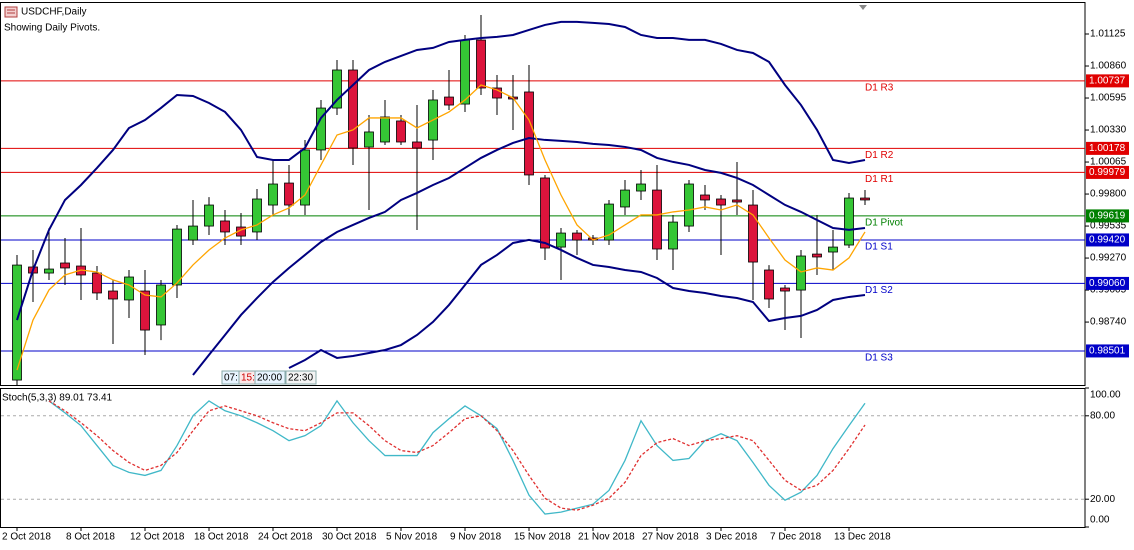 The height and width of the screenshot is (550, 1134). What do you see at coordinates (157, 537) in the screenshot?
I see `x-tick-label: 12 Oct 2018` at bounding box center [157, 537].